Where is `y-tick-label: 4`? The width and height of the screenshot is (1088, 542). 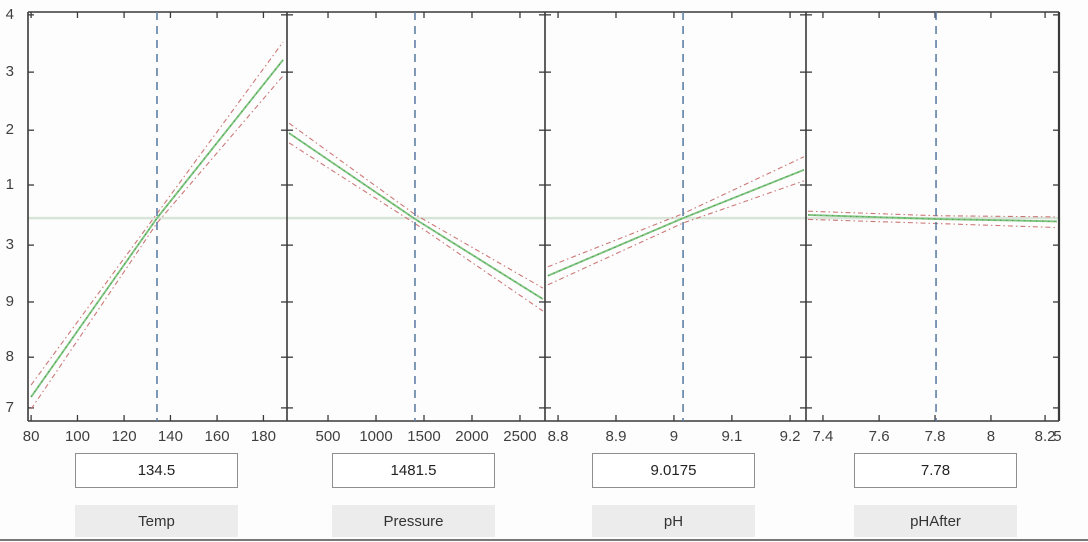 y-tick-label: 4 is located at coordinates (9, 14).